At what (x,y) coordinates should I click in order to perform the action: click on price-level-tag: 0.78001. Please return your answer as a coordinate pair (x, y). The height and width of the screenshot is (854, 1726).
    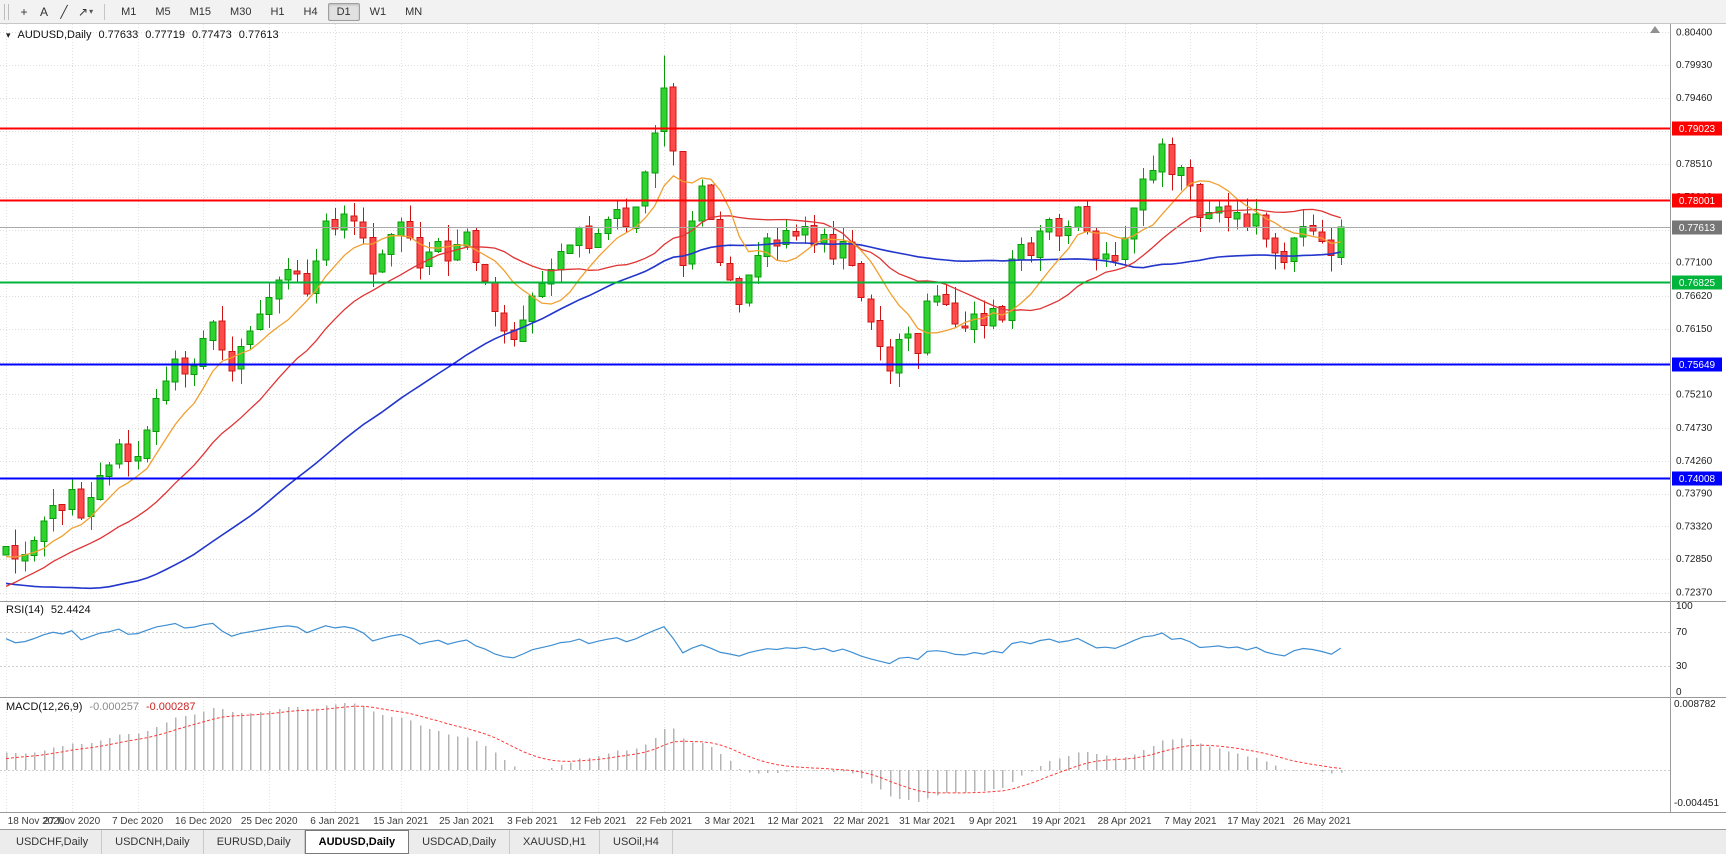
    Looking at the image, I should click on (1697, 200).